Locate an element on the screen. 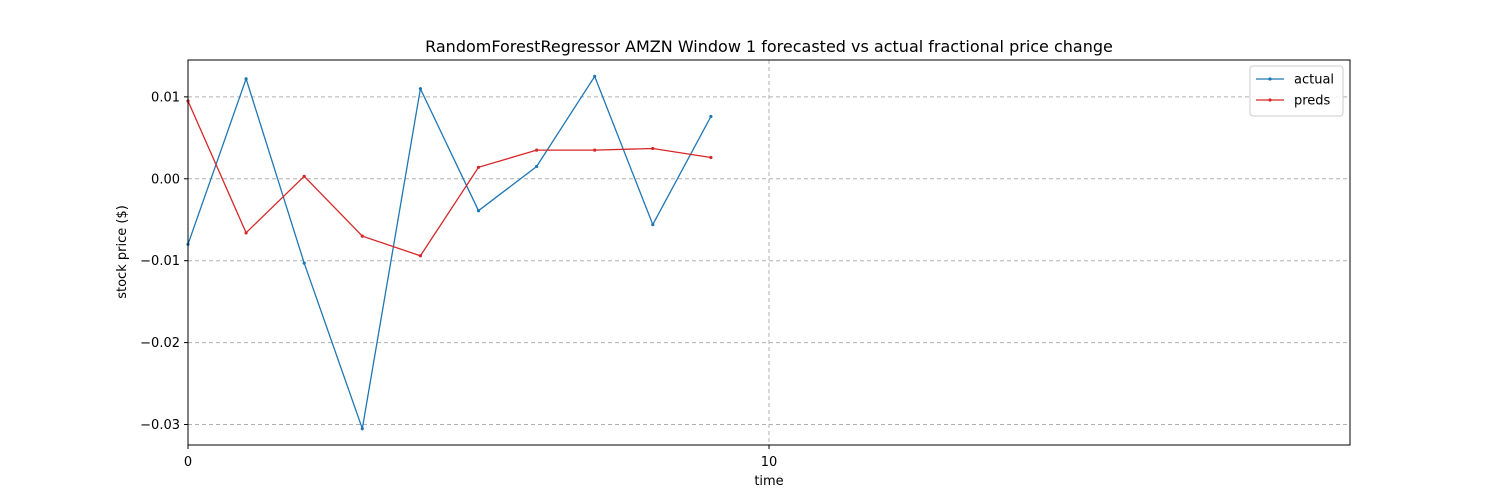 This screenshot has height=504, width=1500. series-preds is located at coordinates (449, 178).